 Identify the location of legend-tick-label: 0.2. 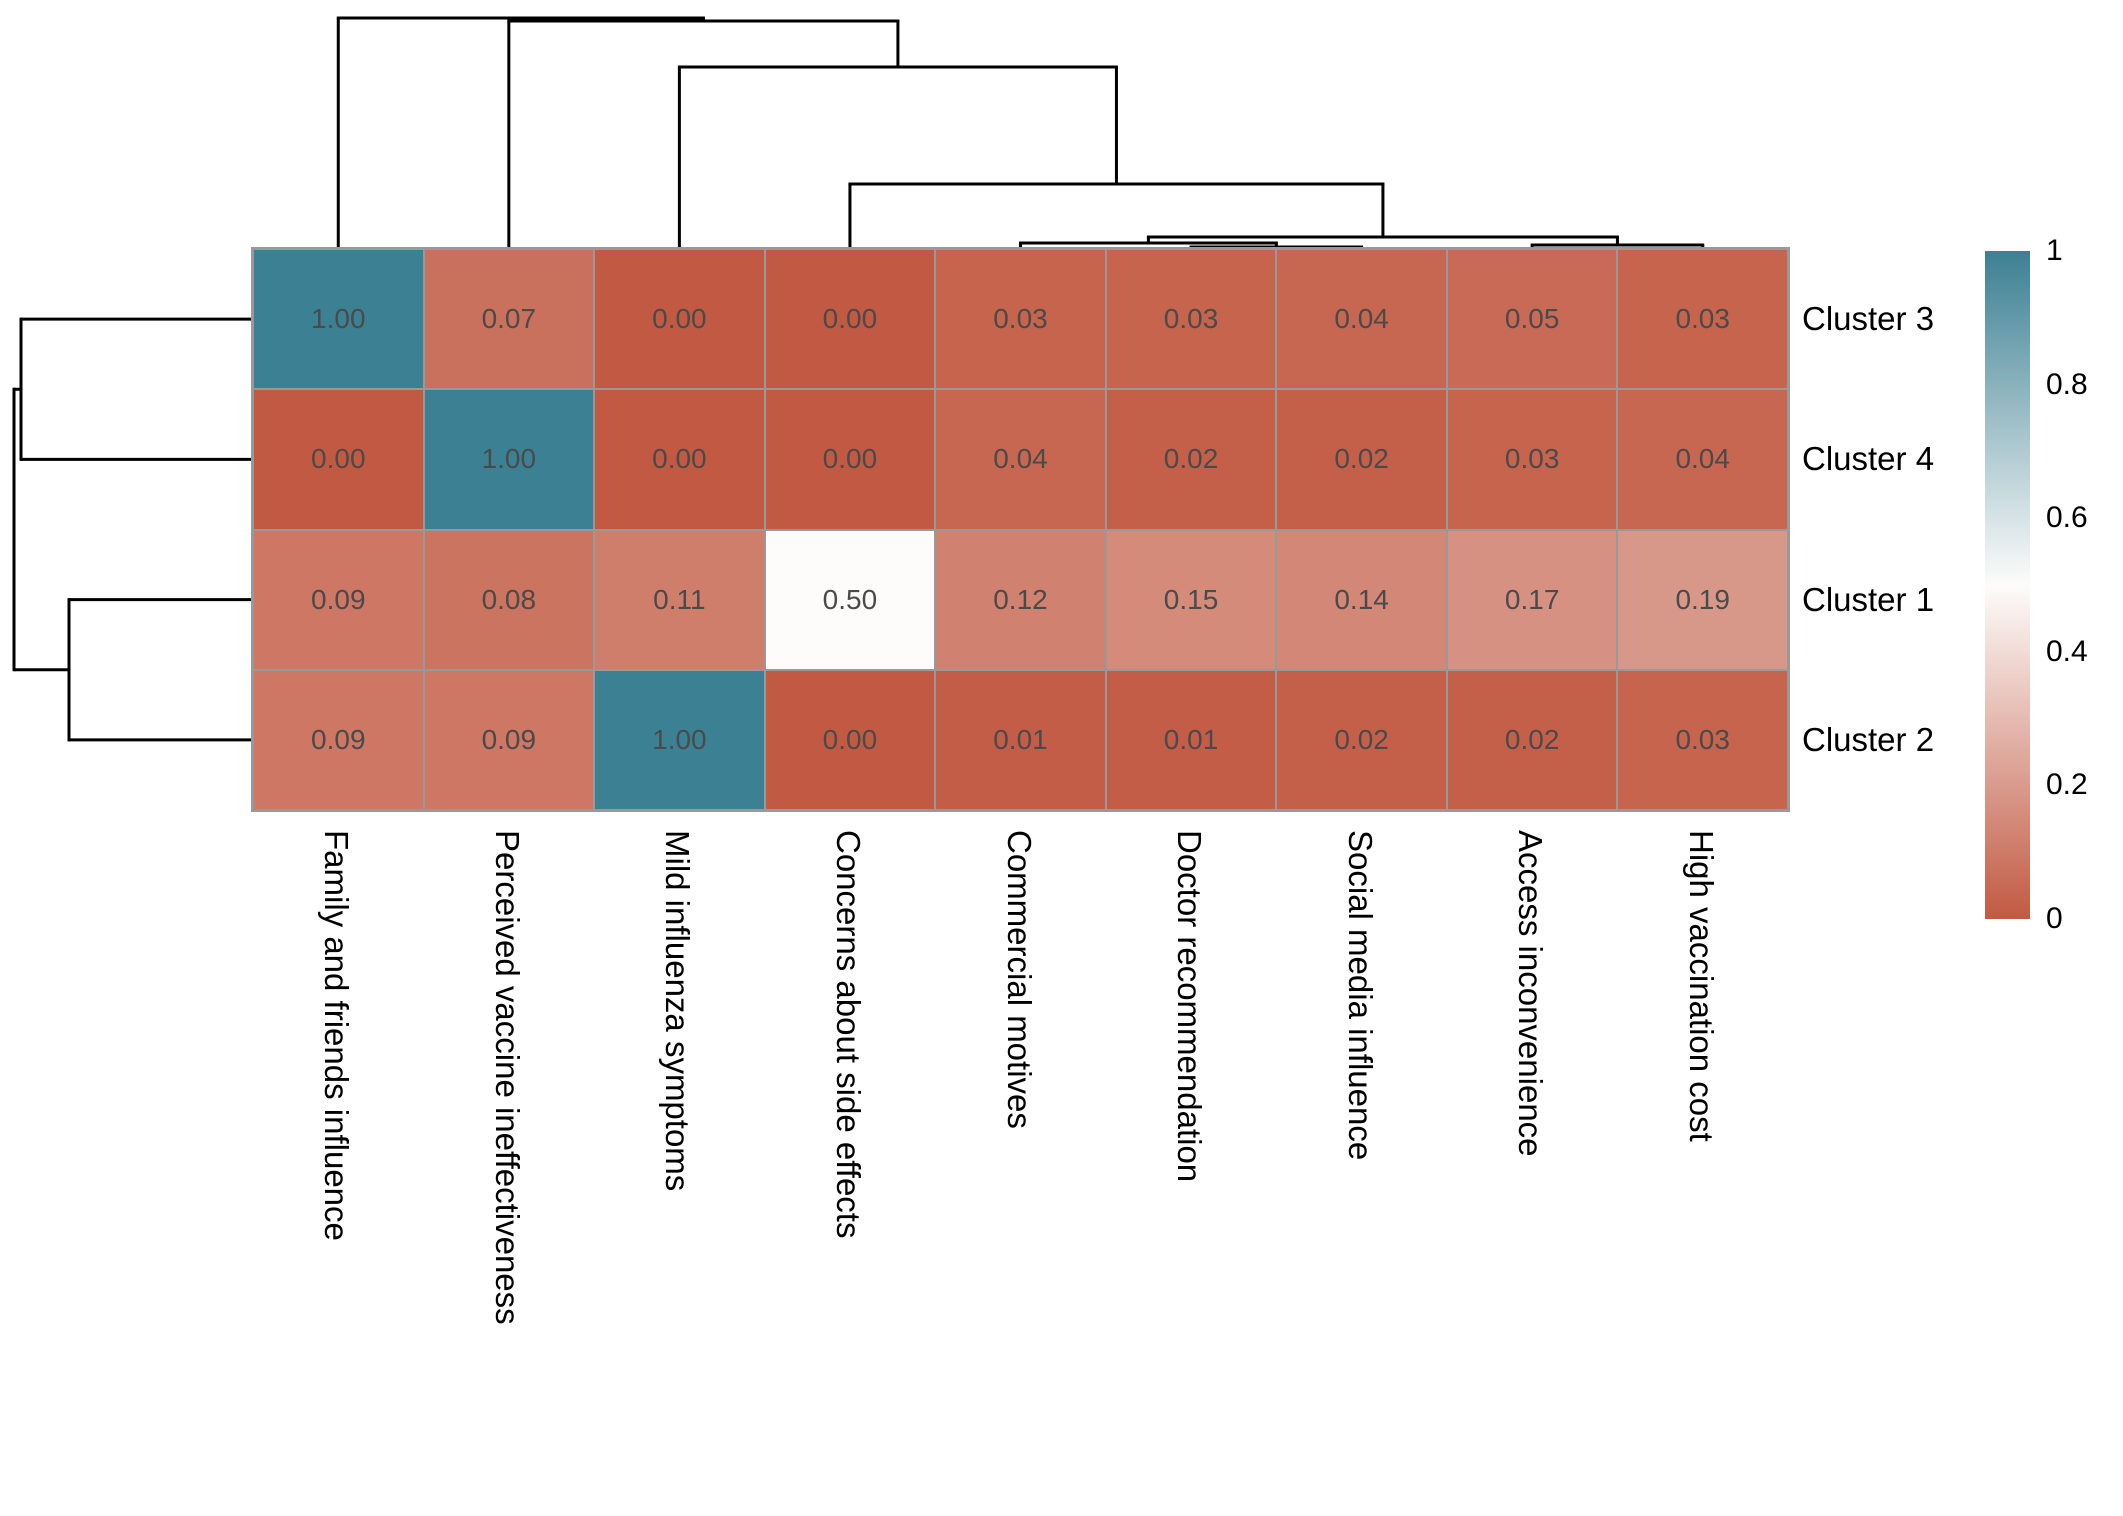
(2067, 785).